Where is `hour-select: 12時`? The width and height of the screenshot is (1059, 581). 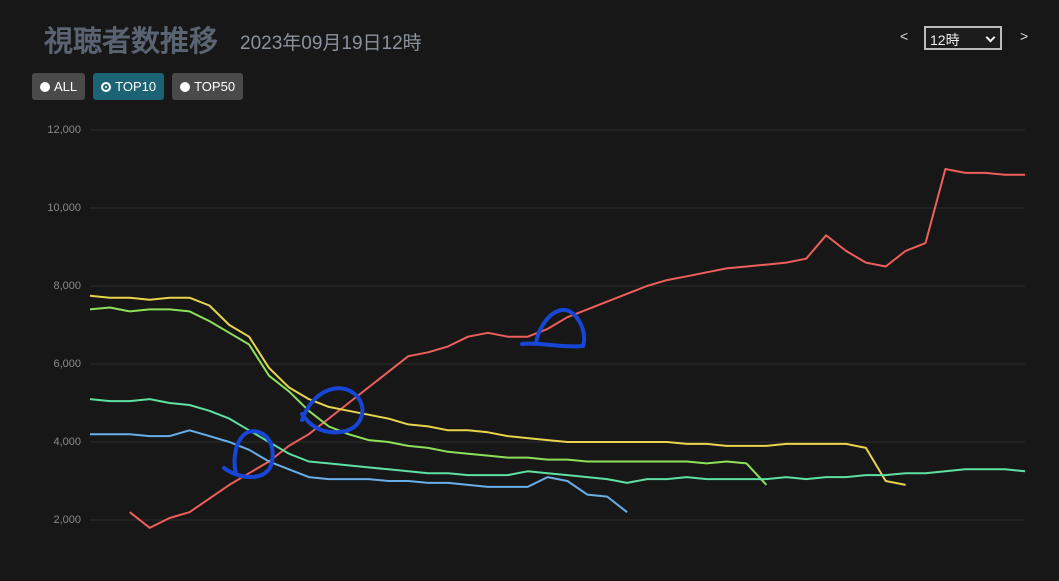 hour-select: 12時 is located at coordinates (963, 38).